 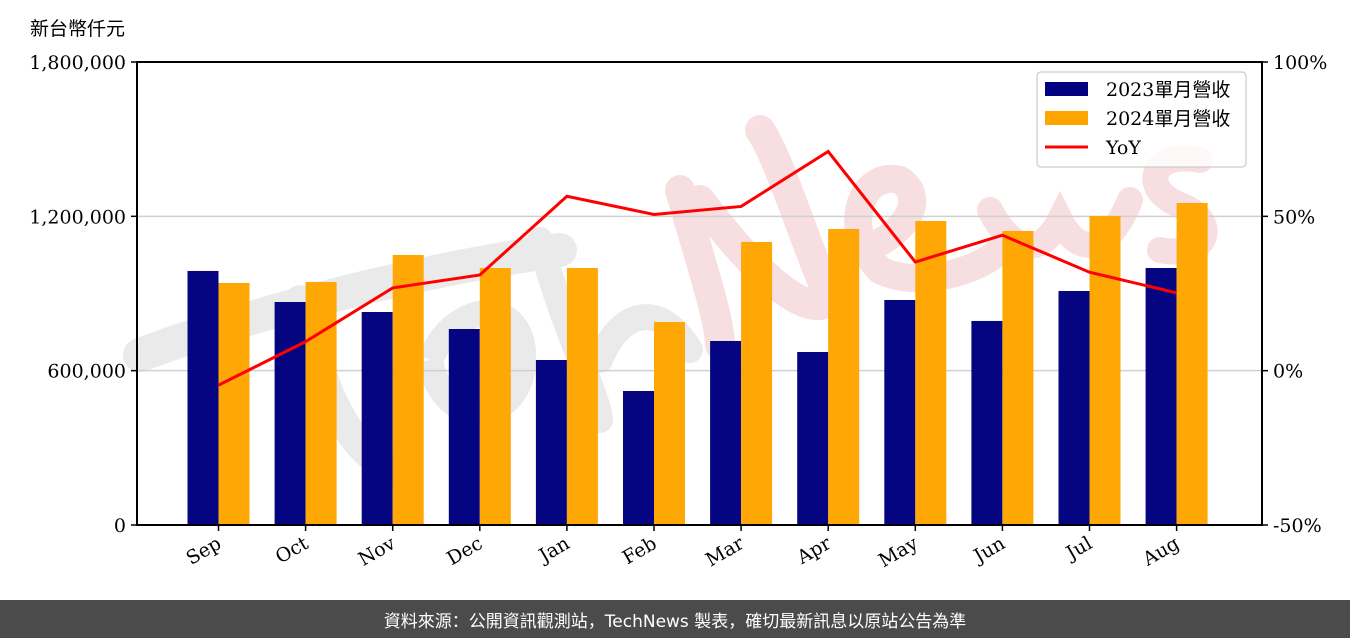 I want to click on legend-label: 2023單月營收, so click(x=1168, y=90).